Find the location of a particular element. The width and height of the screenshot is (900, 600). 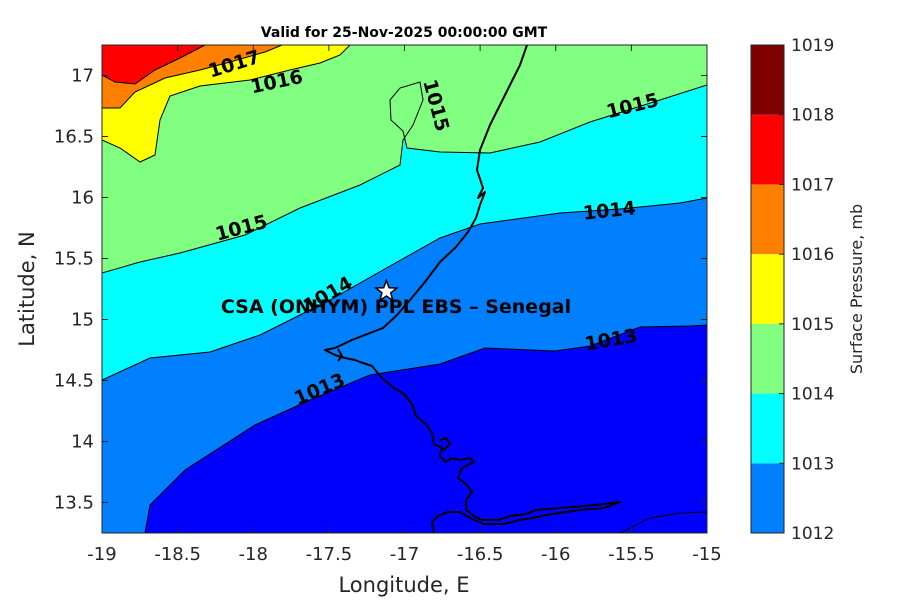

colorbar-tick-label: 1018 is located at coordinates (812, 116).